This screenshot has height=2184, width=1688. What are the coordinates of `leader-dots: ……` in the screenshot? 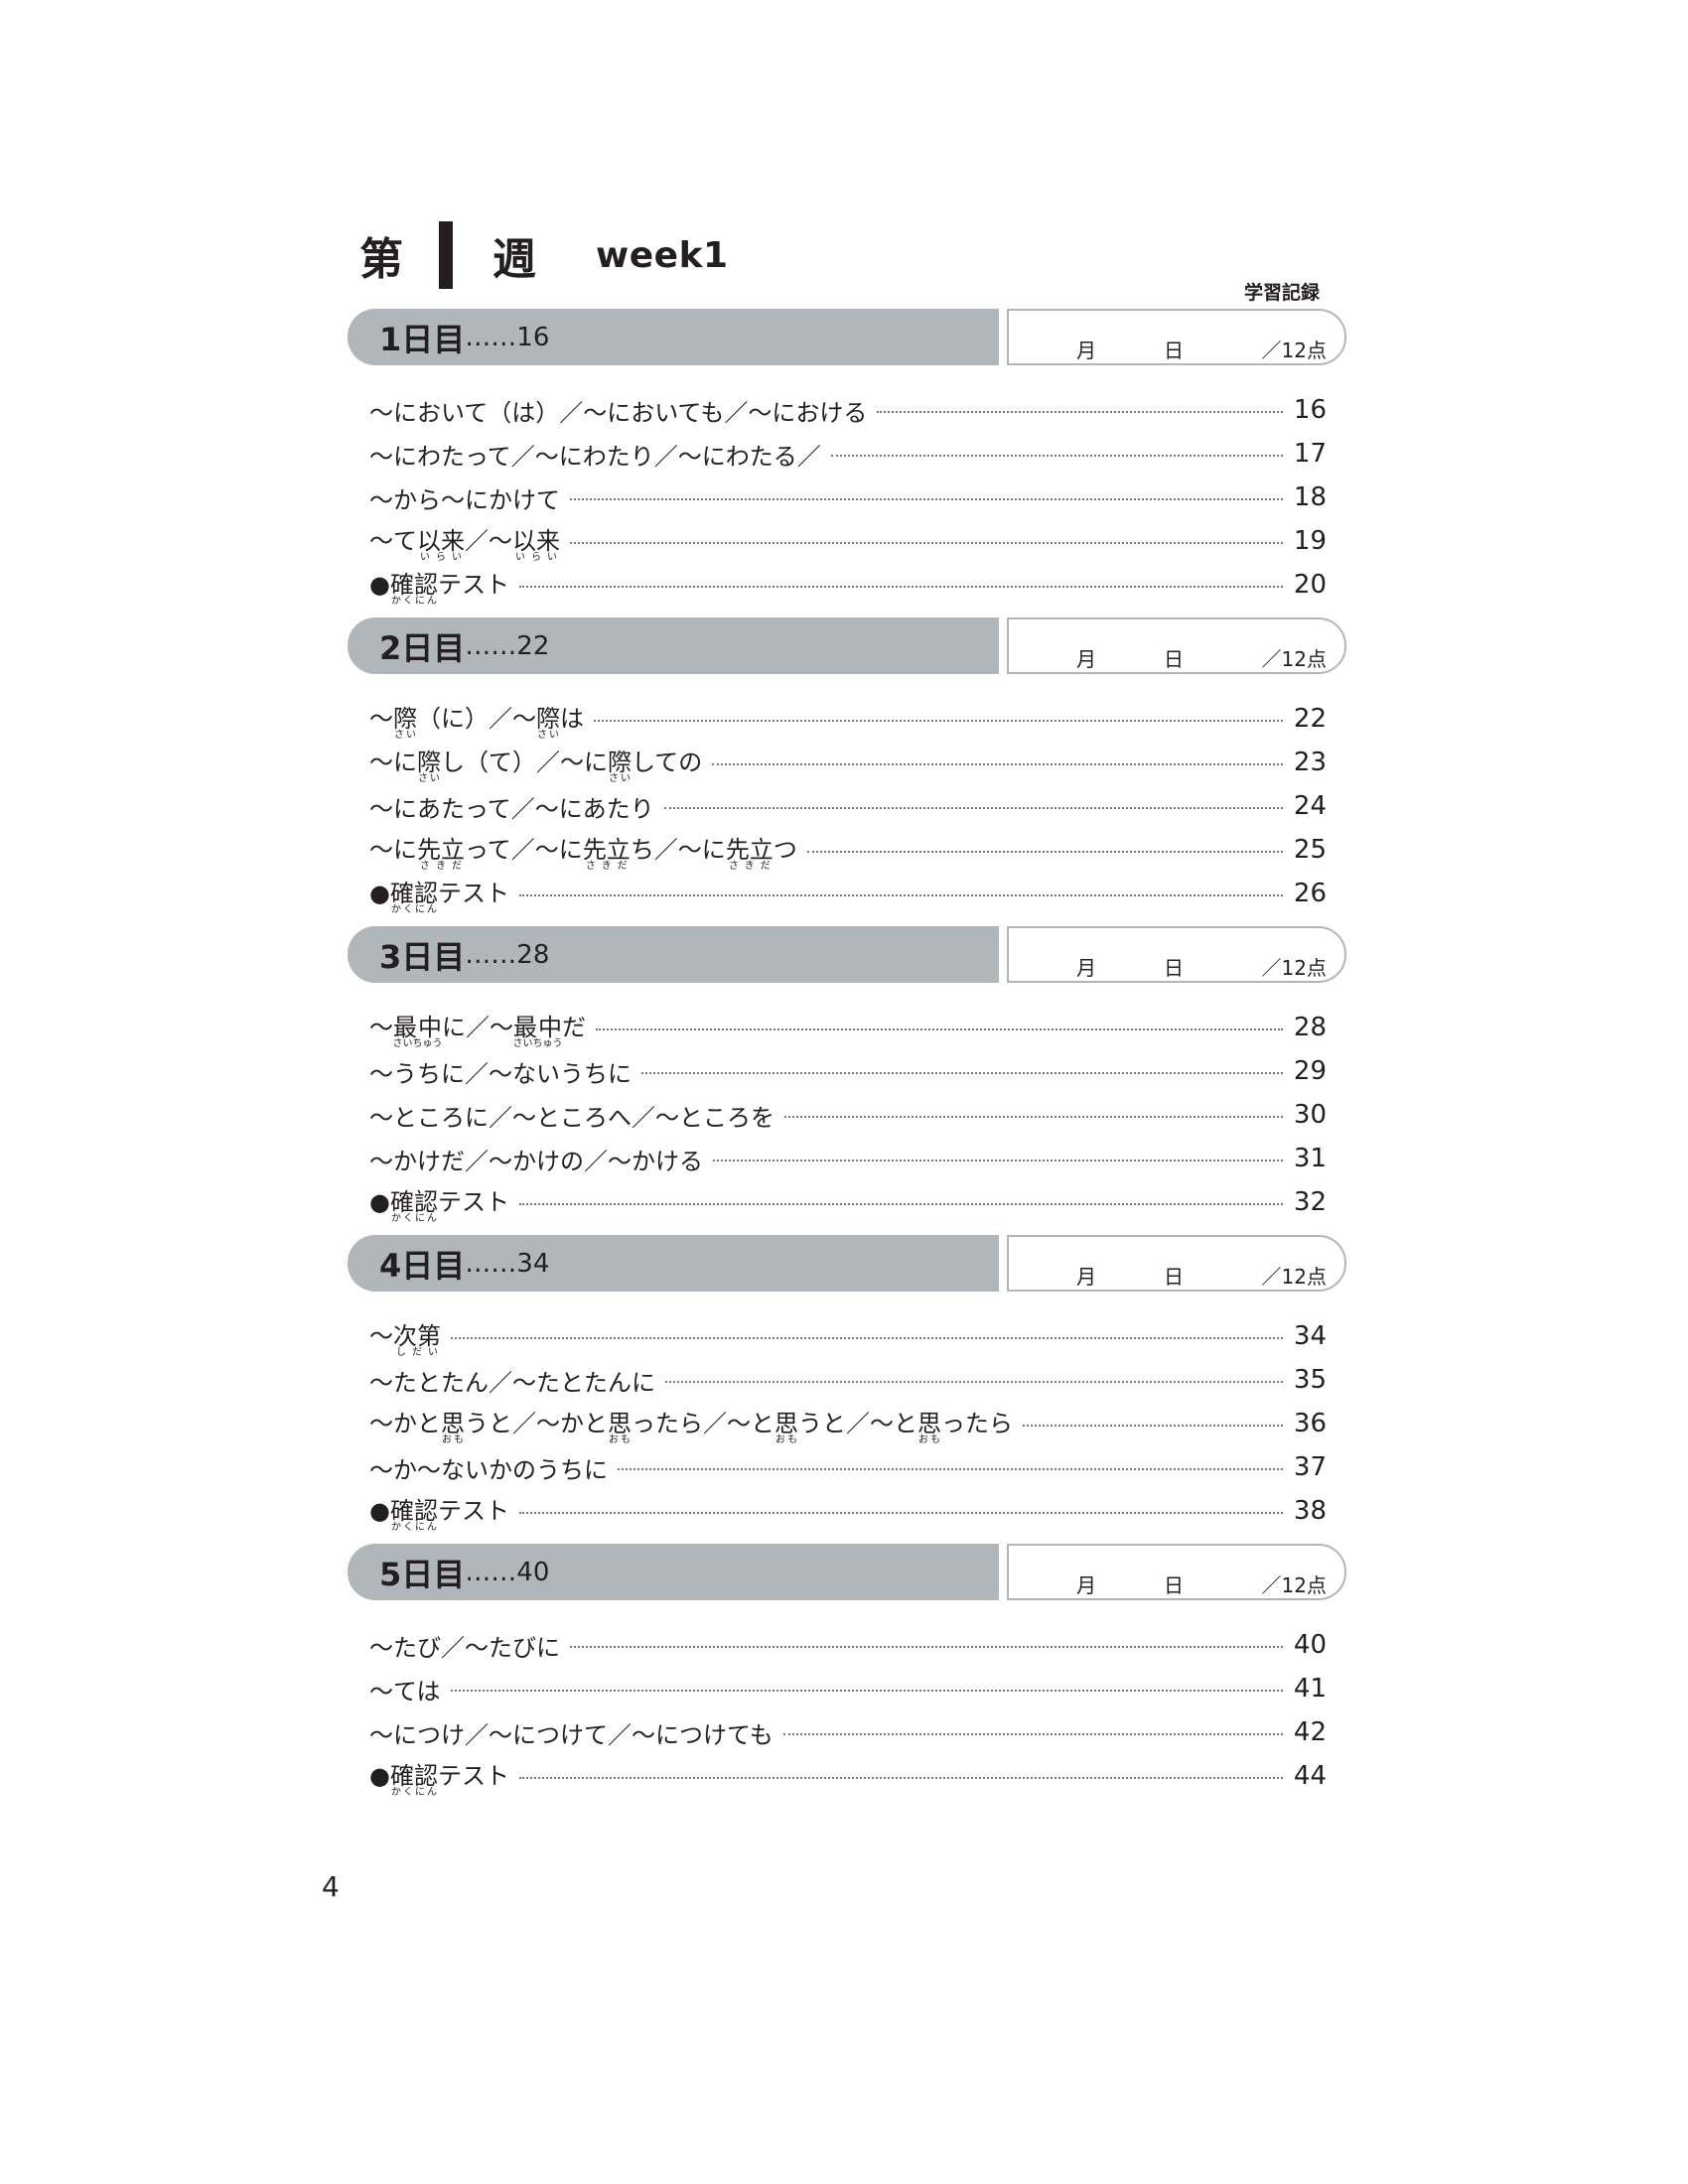 It's located at (491, 645).